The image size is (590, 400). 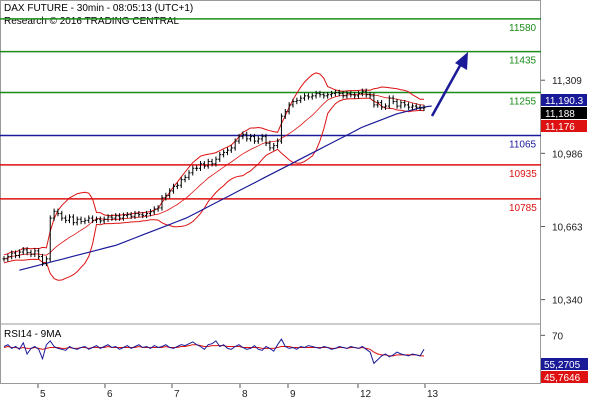 What do you see at coordinates (433, 394) in the screenshot?
I see `x-tick-label: 13` at bounding box center [433, 394].